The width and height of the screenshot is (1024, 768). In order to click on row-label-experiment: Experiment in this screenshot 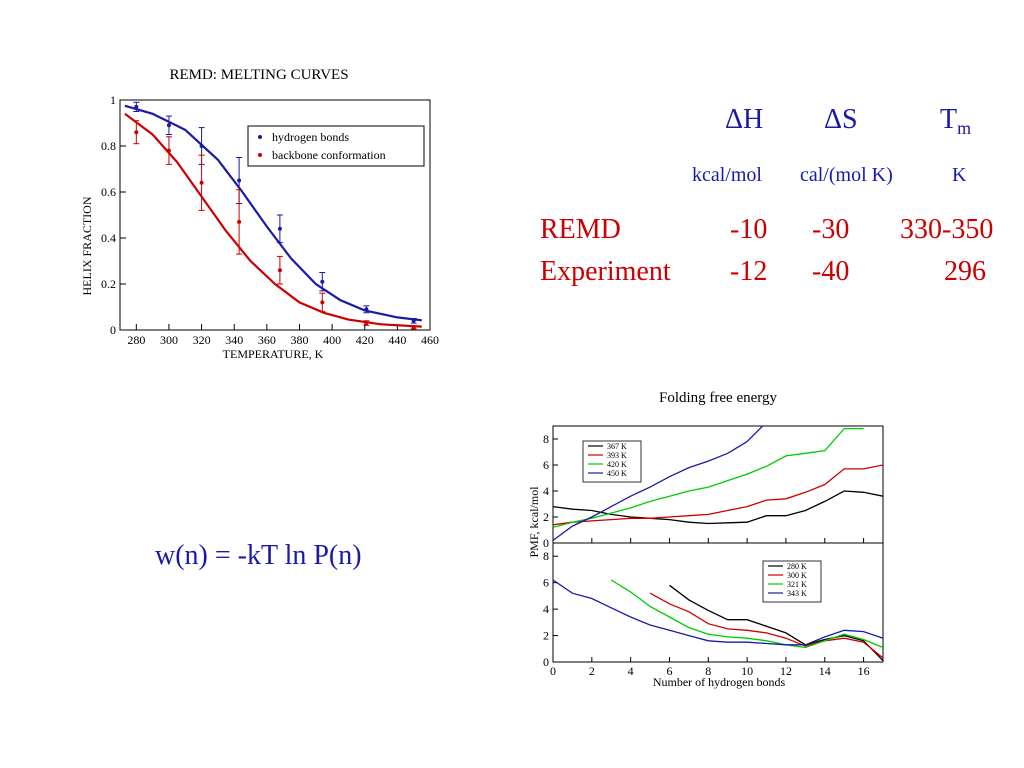, I will do `click(605, 271)`.